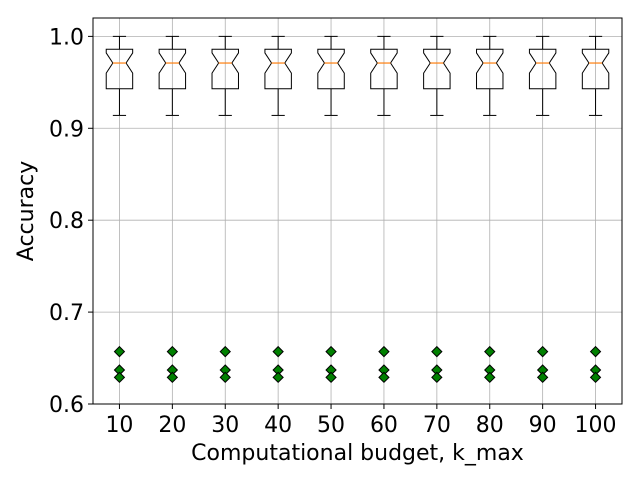  I want to click on y-tick-label: 0.6, so click(66, 405).